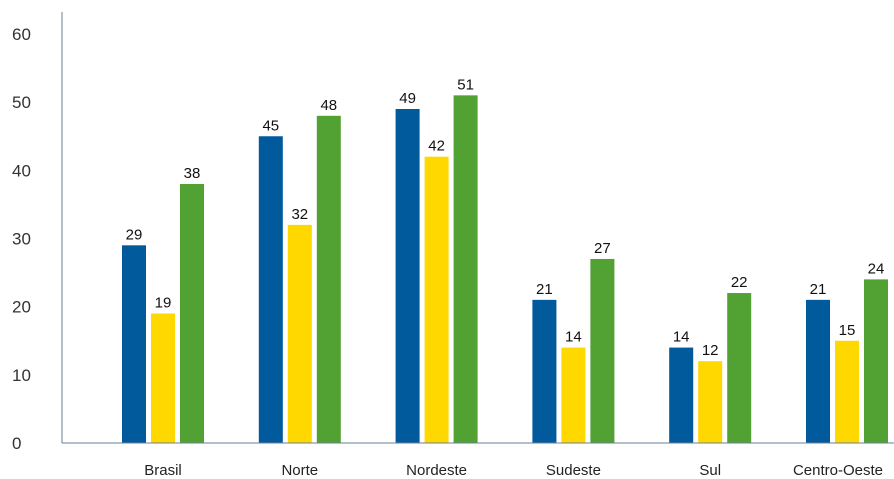  Describe the element at coordinates (21, 170) in the screenshot. I see `y-tick-label: 40` at that location.